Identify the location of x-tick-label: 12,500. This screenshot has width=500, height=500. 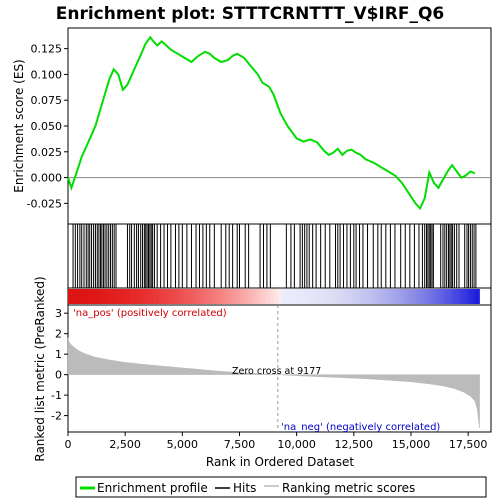
(354, 444).